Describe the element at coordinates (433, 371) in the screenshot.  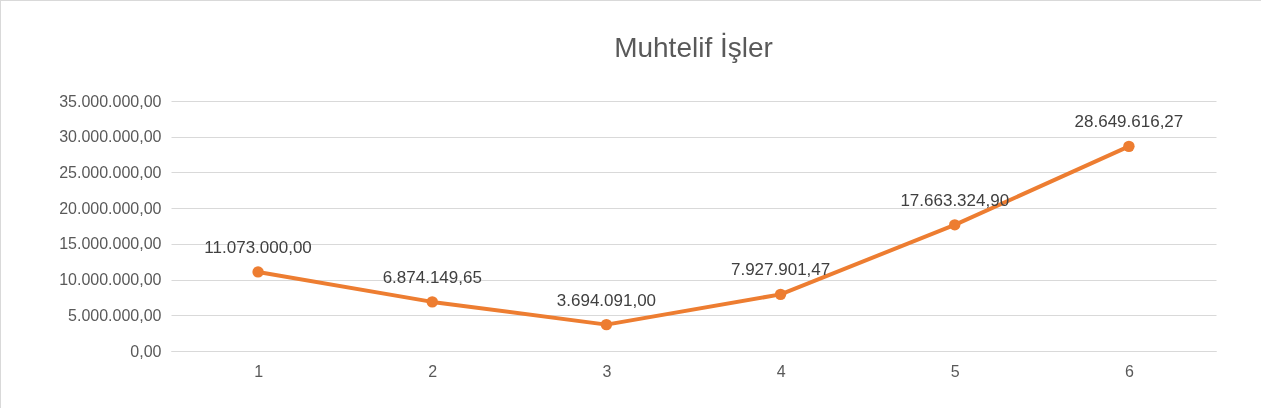
I see `x-tick-label: 2` at that location.